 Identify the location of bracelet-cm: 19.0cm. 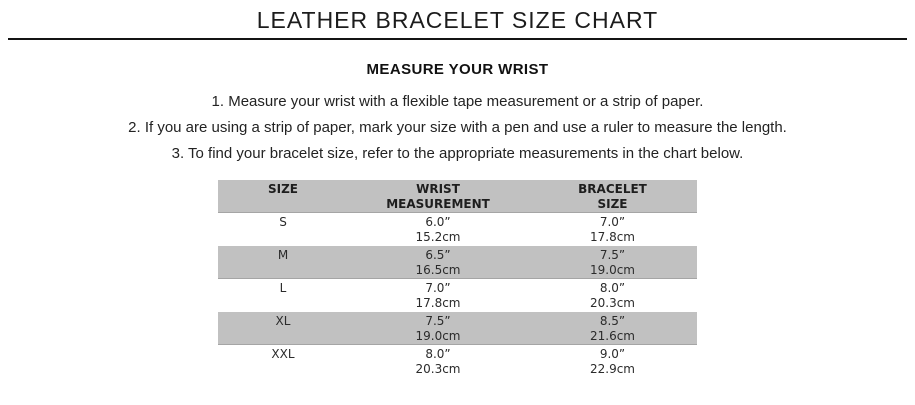
(612, 270).